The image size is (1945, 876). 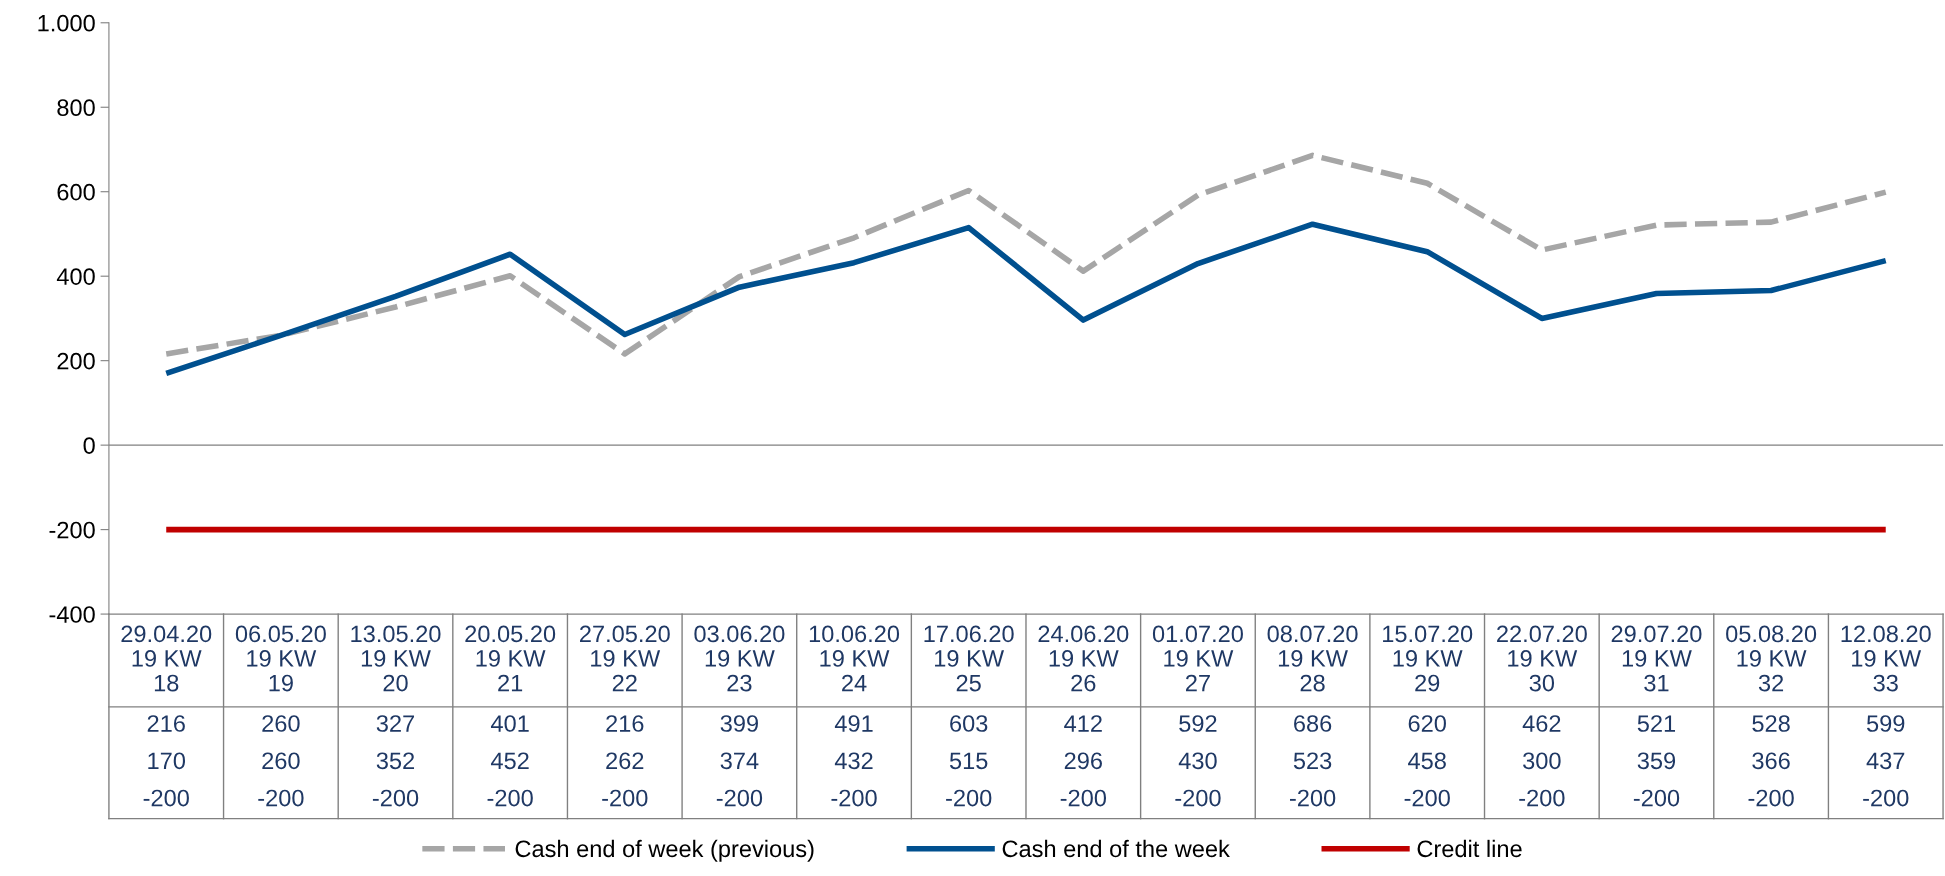 What do you see at coordinates (969, 723) in the screenshot?
I see `data-label: 603` at bounding box center [969, 723].